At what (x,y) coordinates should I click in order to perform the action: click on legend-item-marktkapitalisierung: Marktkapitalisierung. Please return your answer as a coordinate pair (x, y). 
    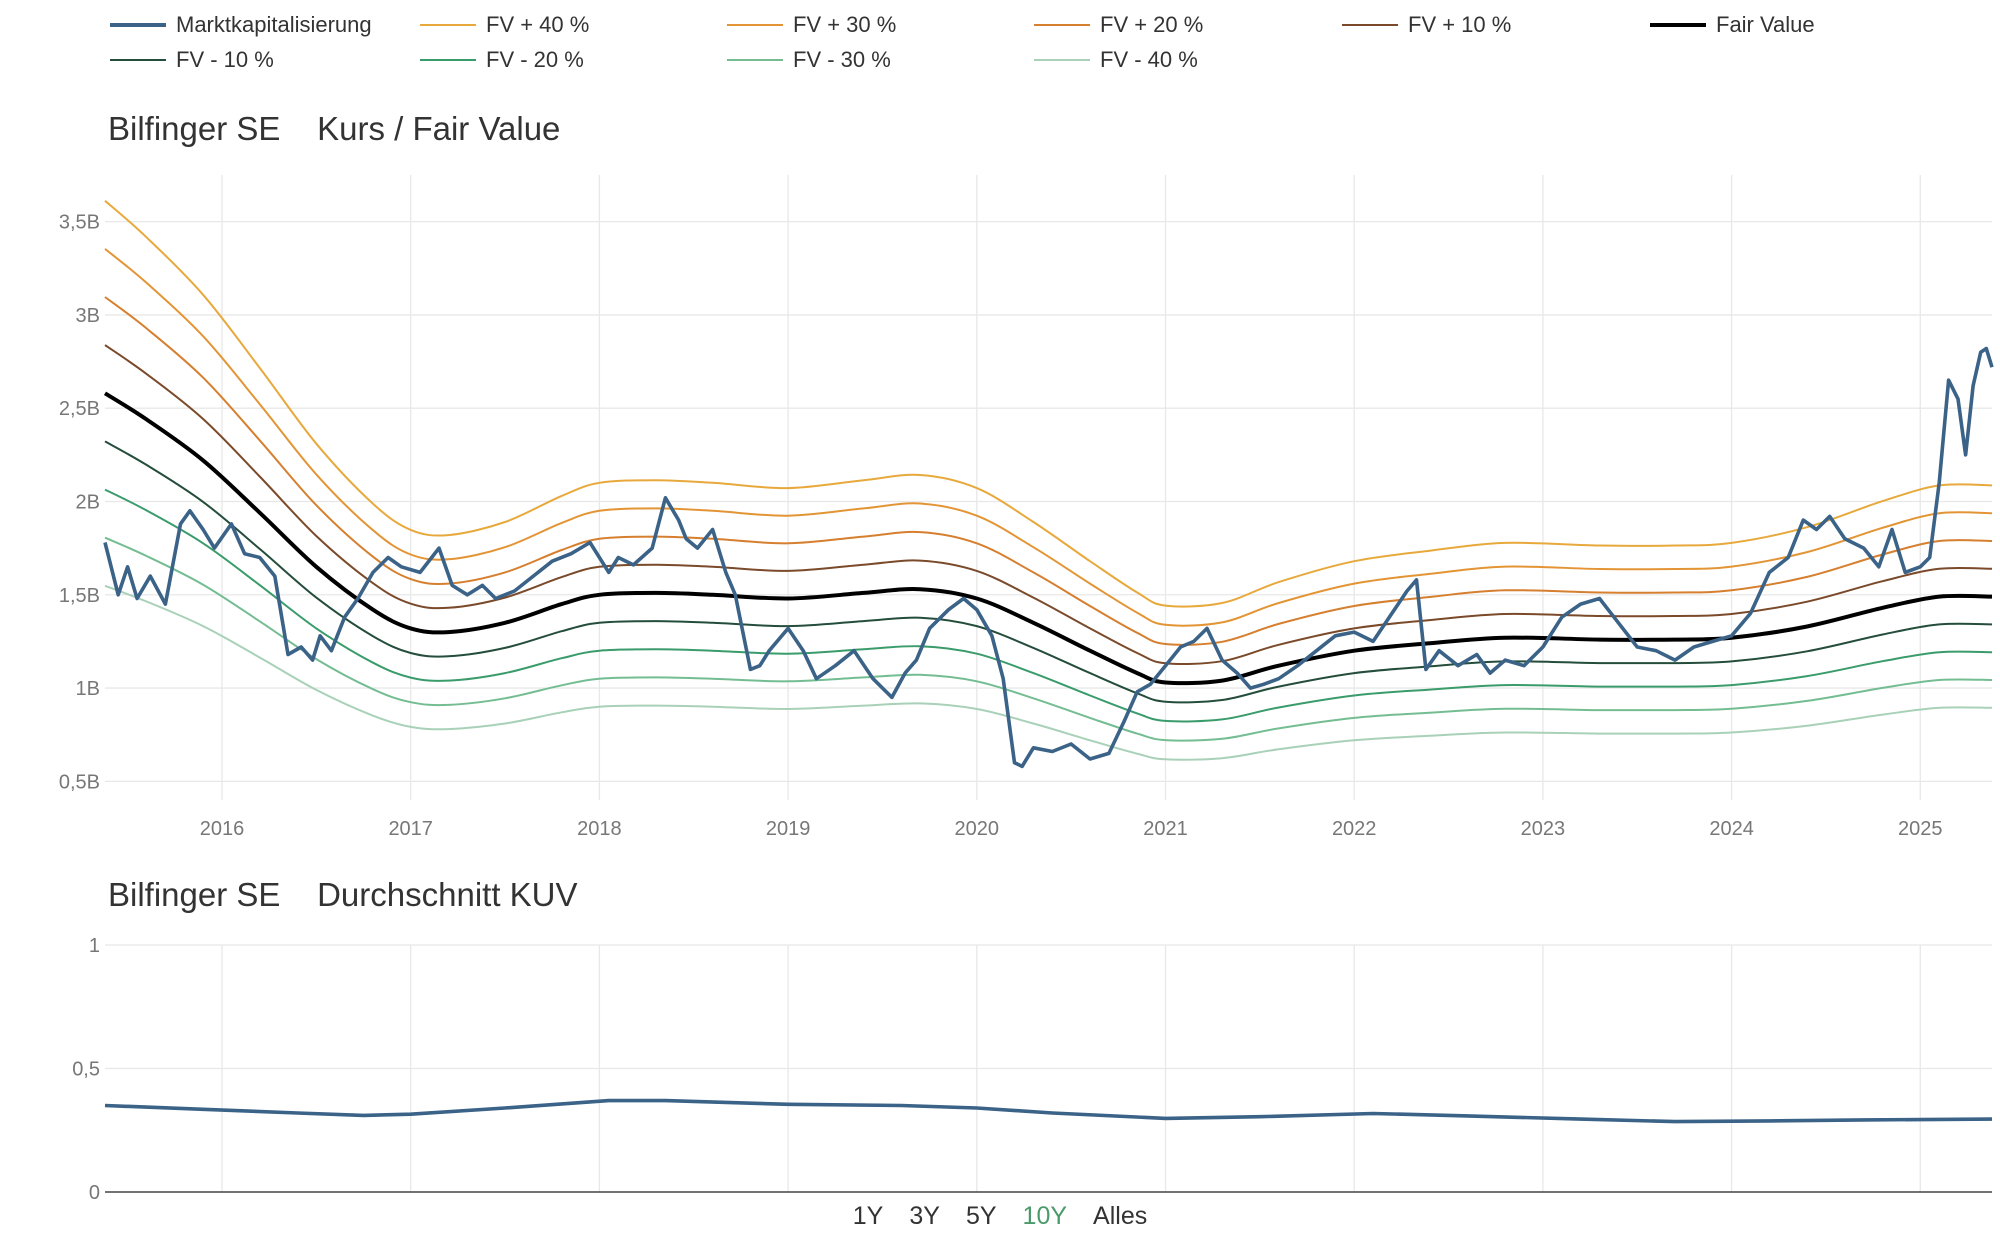
    Looking at the image, I should click on (241, 25).